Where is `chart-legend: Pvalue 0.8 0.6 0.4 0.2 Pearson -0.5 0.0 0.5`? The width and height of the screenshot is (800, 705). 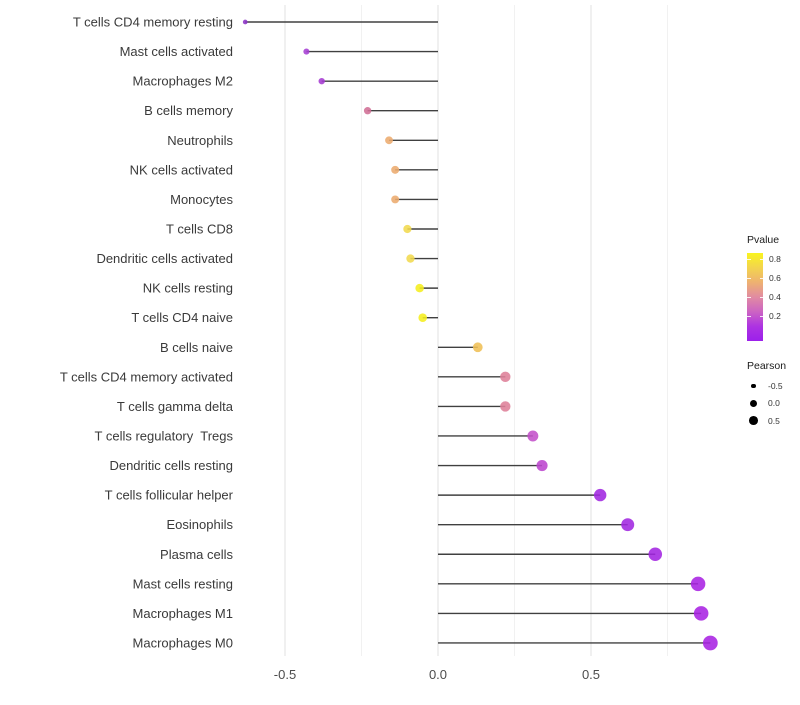 chart-legend: Pvalue 0.8 0.6 0.4 0.2 Pearson -0.5 0.0 0.5 is located at coordinates (772, 339).